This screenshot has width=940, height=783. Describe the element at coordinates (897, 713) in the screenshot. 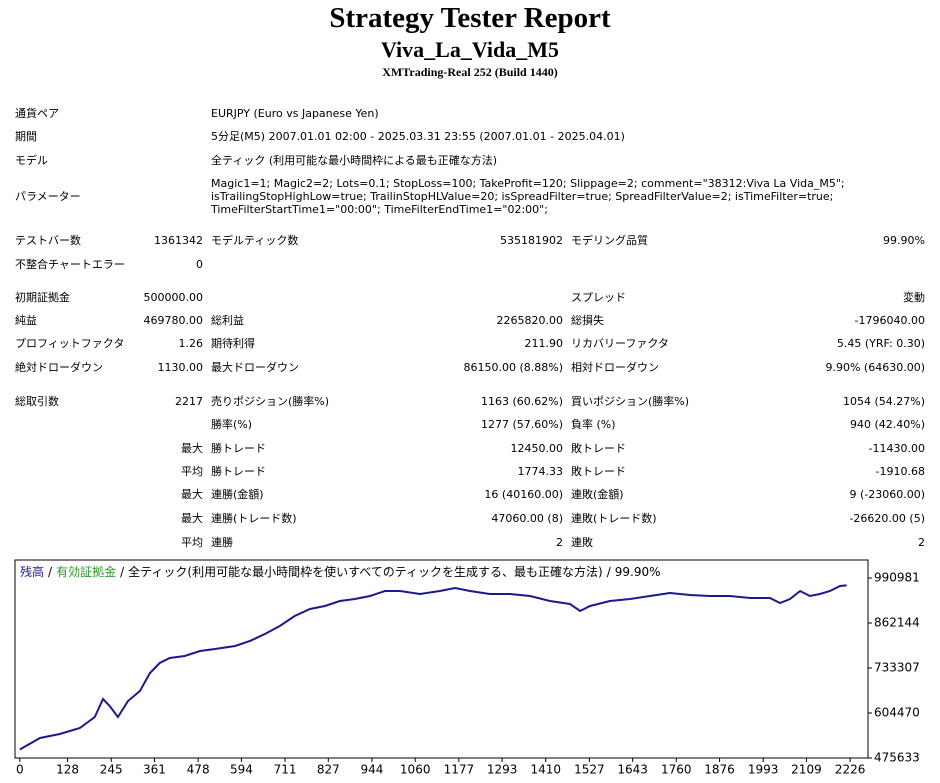

I see `y-tick-label: 604470` at that location.